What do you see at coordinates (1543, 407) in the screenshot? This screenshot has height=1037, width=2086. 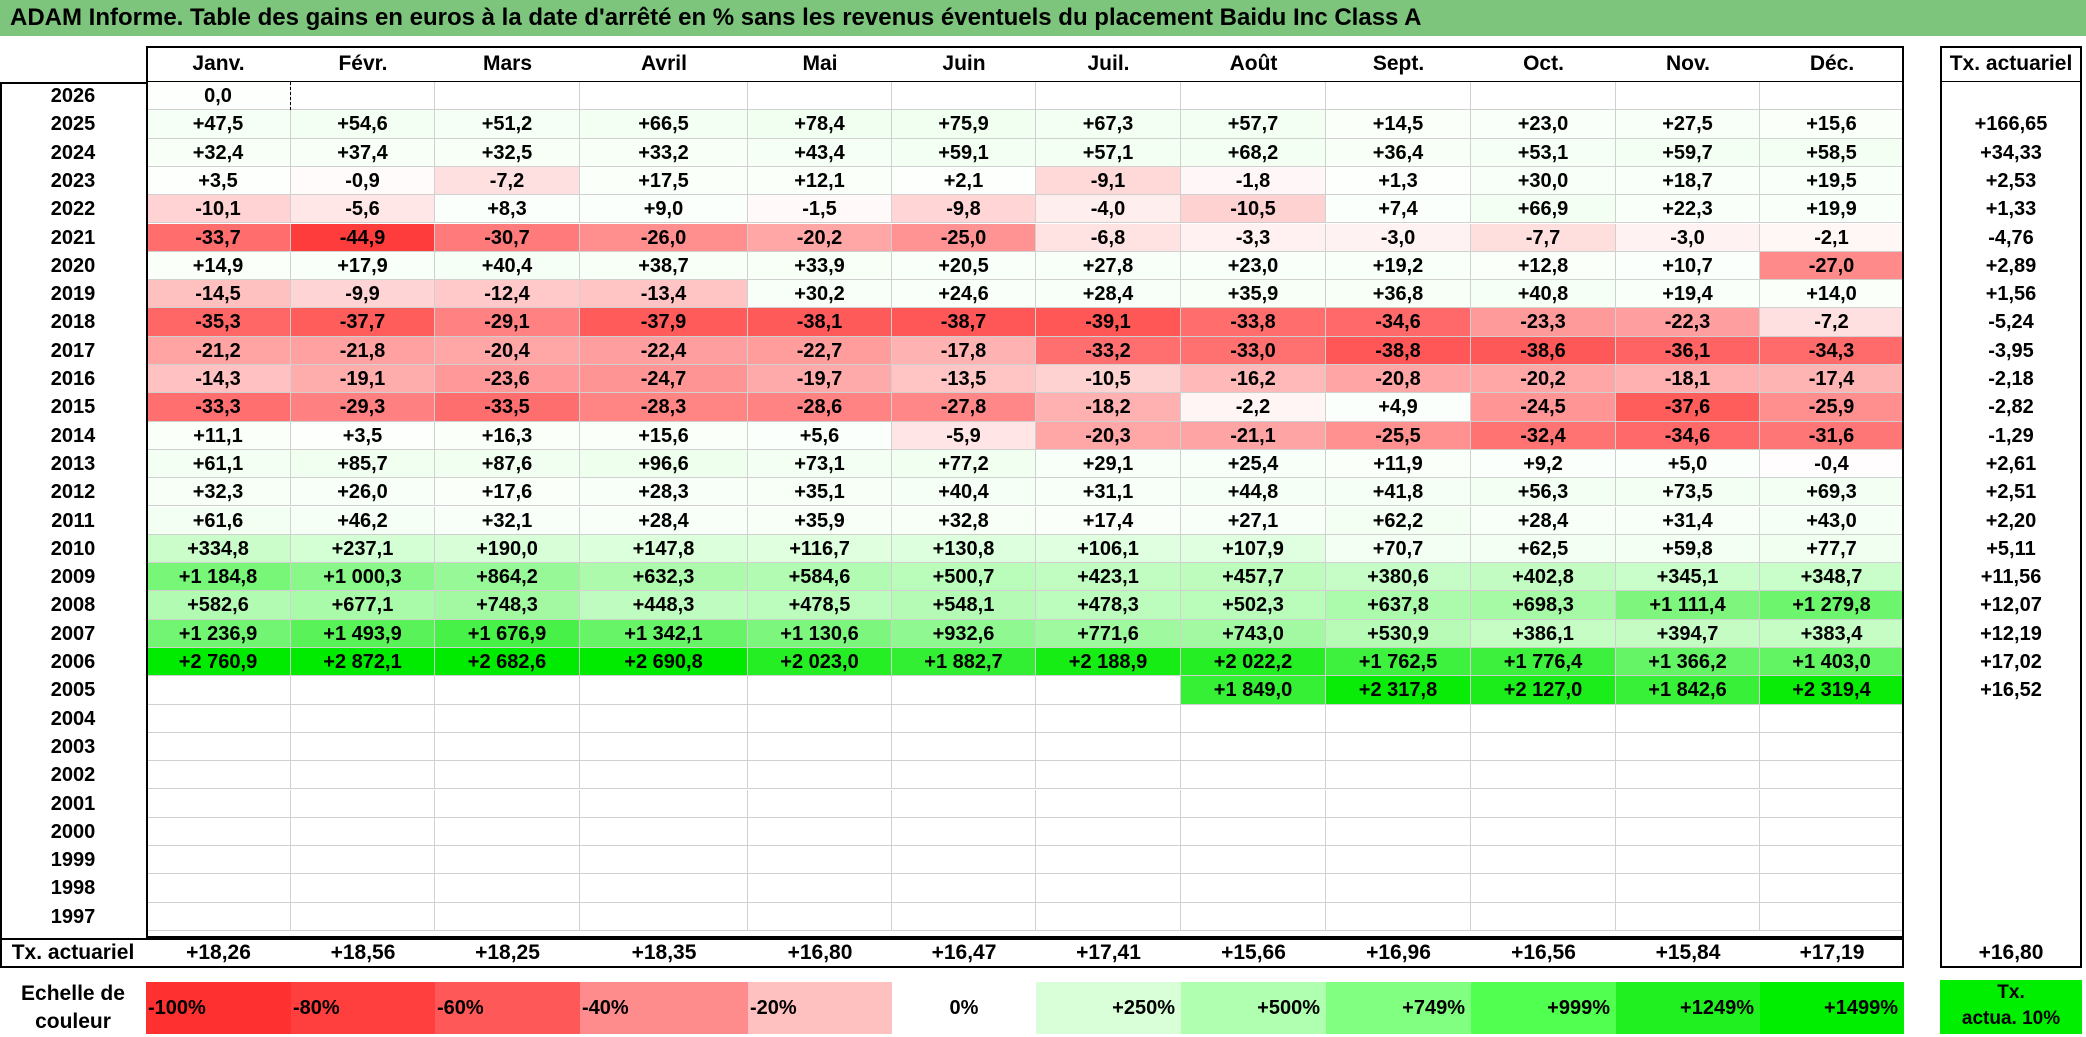 I see `table-cell: -24,5` at bounding box center [1543, 407].